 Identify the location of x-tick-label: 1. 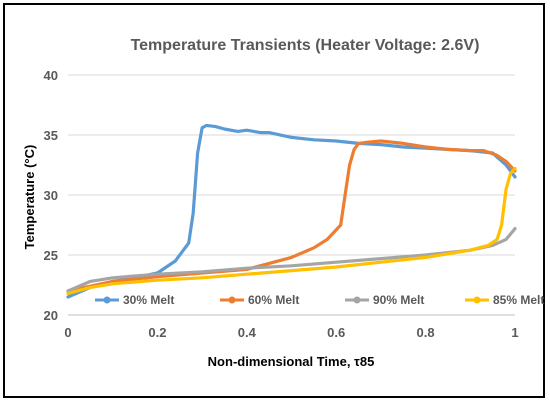
(514, 332).